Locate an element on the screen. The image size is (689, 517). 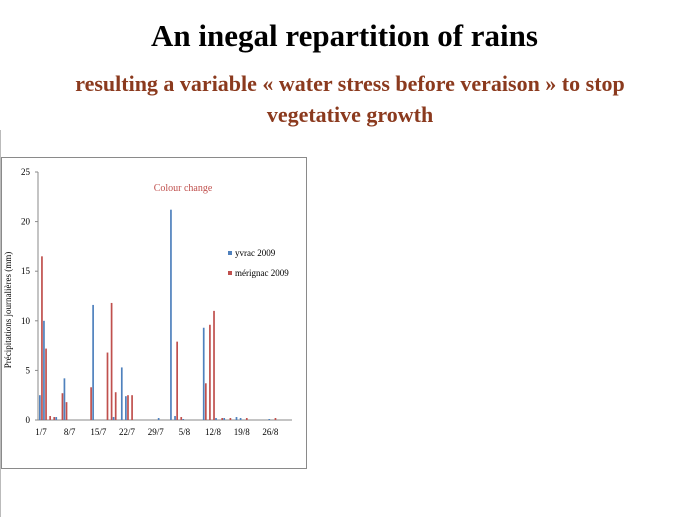
y-tick-label: 0 is located at coordinates (28, 420).